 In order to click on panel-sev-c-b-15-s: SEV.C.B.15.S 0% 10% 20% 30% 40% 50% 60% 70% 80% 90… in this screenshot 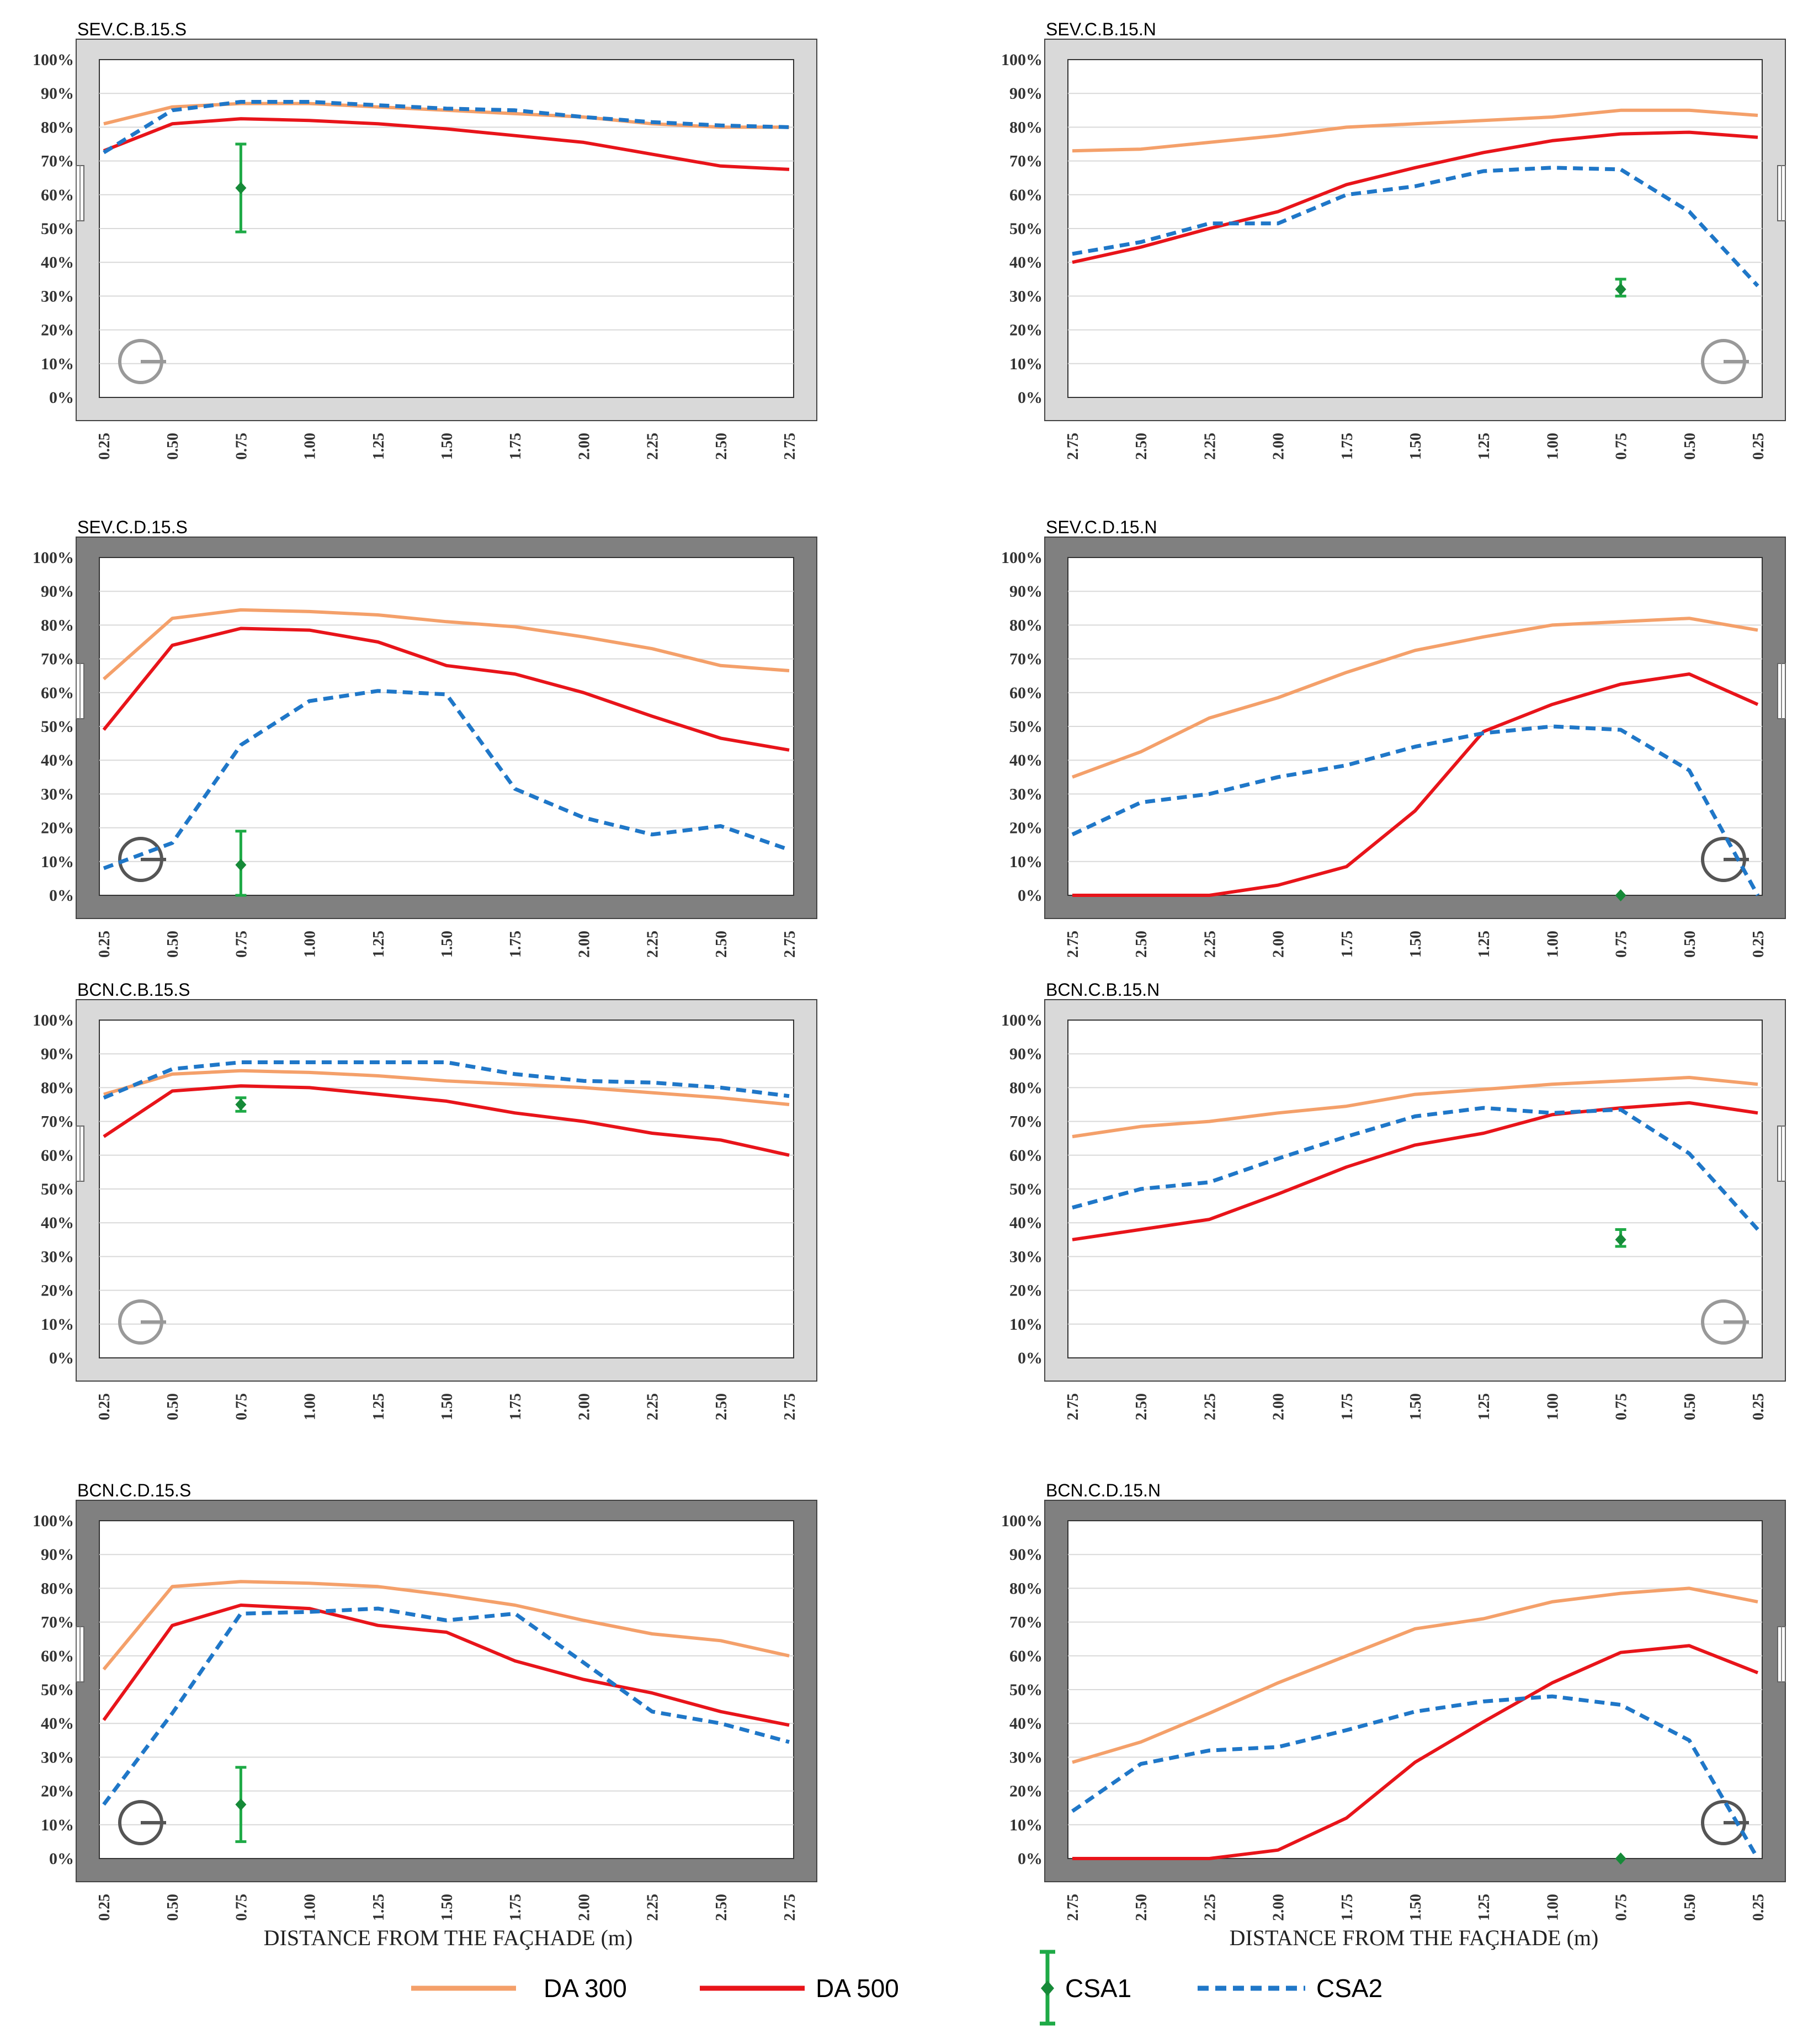, I will do `click(425, 240)`.